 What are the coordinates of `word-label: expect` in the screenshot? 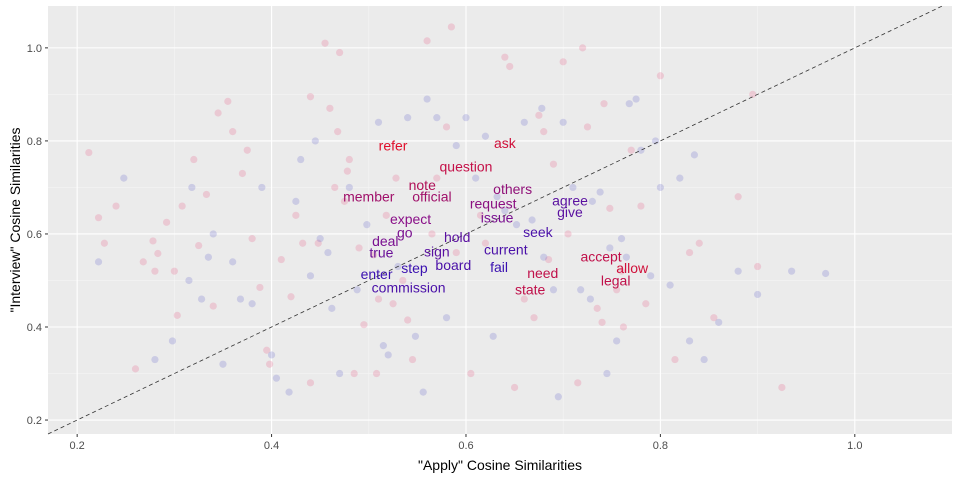 It's located at (410, 219).